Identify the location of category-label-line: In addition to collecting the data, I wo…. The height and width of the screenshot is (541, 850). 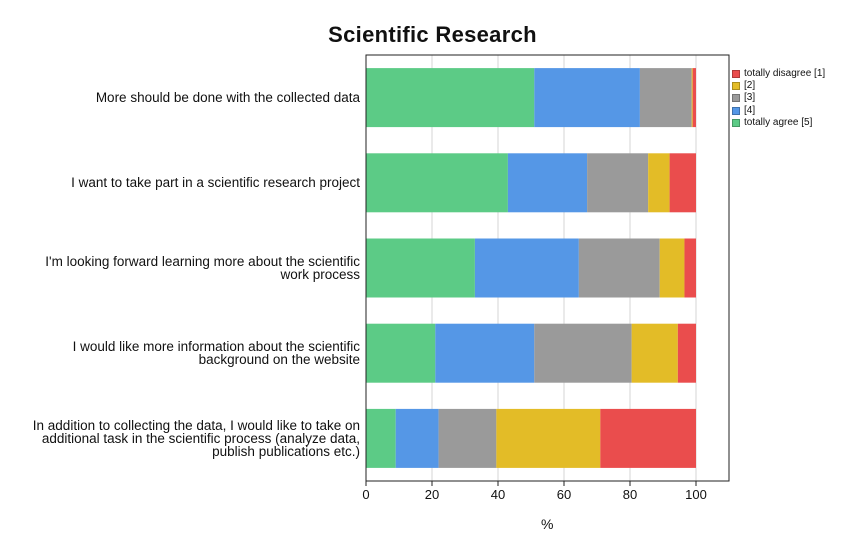
(196, 425).